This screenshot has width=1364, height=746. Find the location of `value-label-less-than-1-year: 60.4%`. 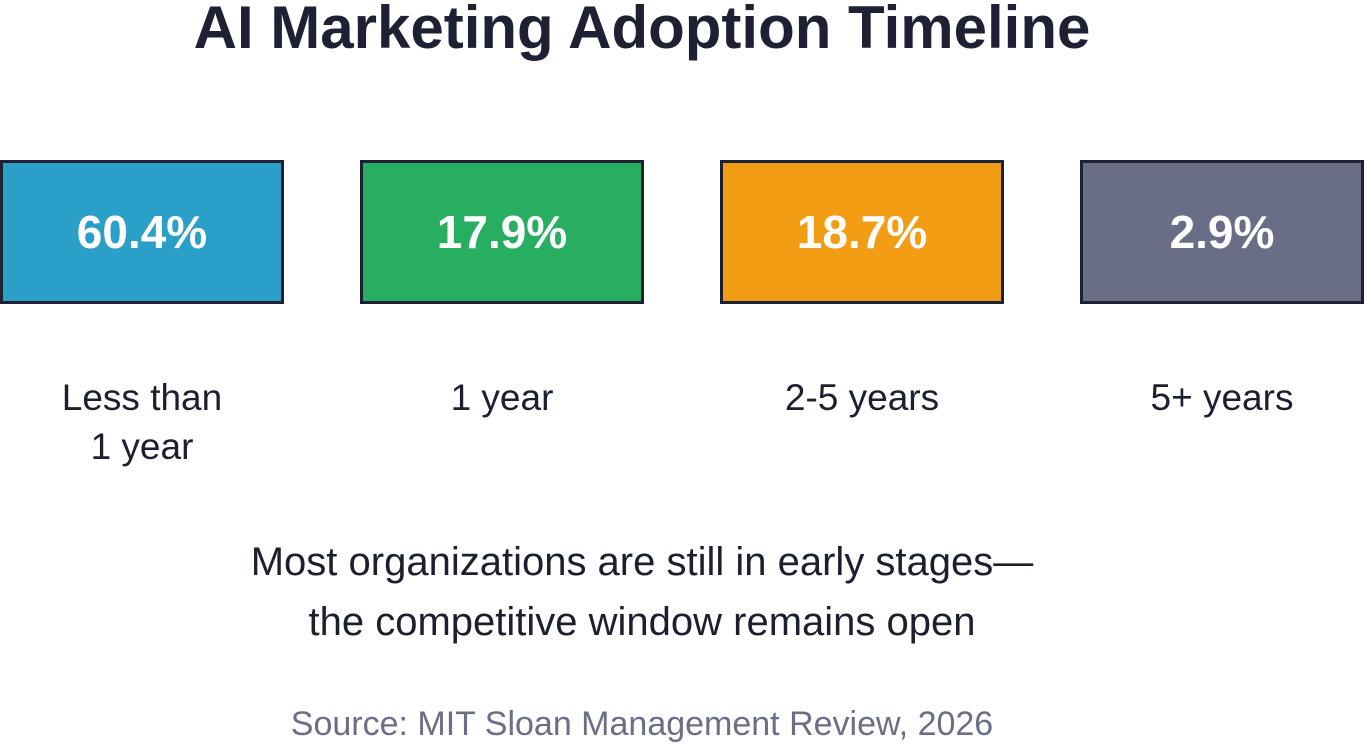

value-label-less-than-1-year: 60.4% is located at coordinates (142, 232).